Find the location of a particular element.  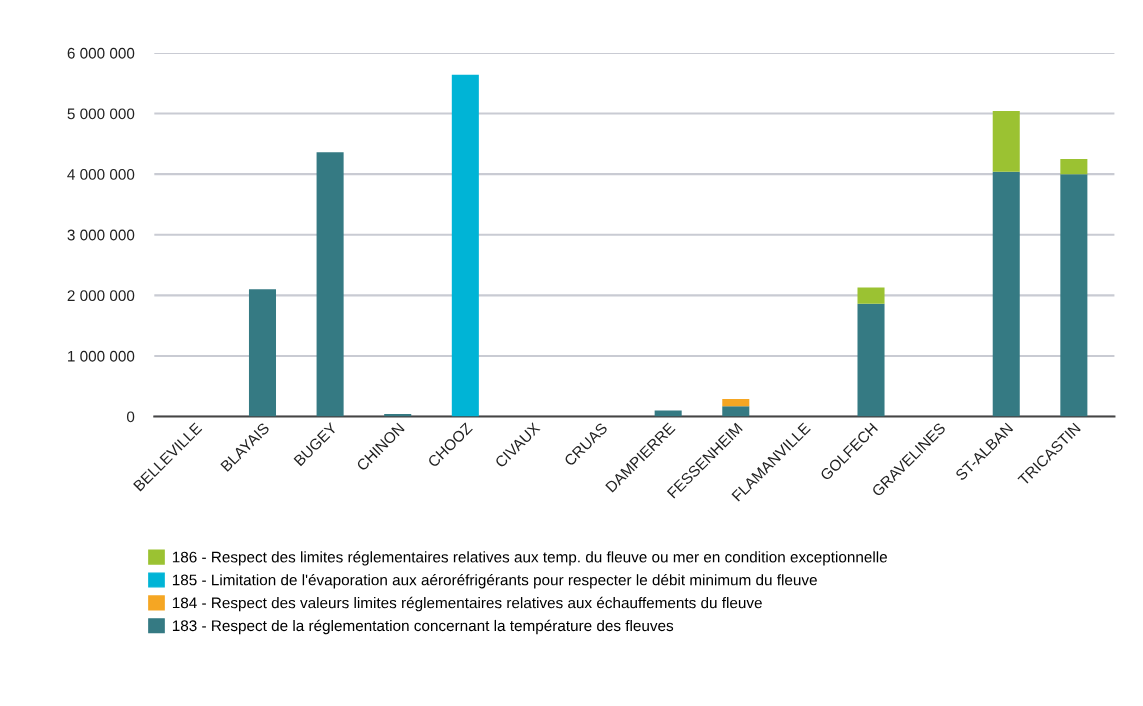

legend-label: 185 - Limitation de l'évaporation aux aéroréfrigérants pour respecter le débit minimum du fleuve is located at coordinates (494, 581).